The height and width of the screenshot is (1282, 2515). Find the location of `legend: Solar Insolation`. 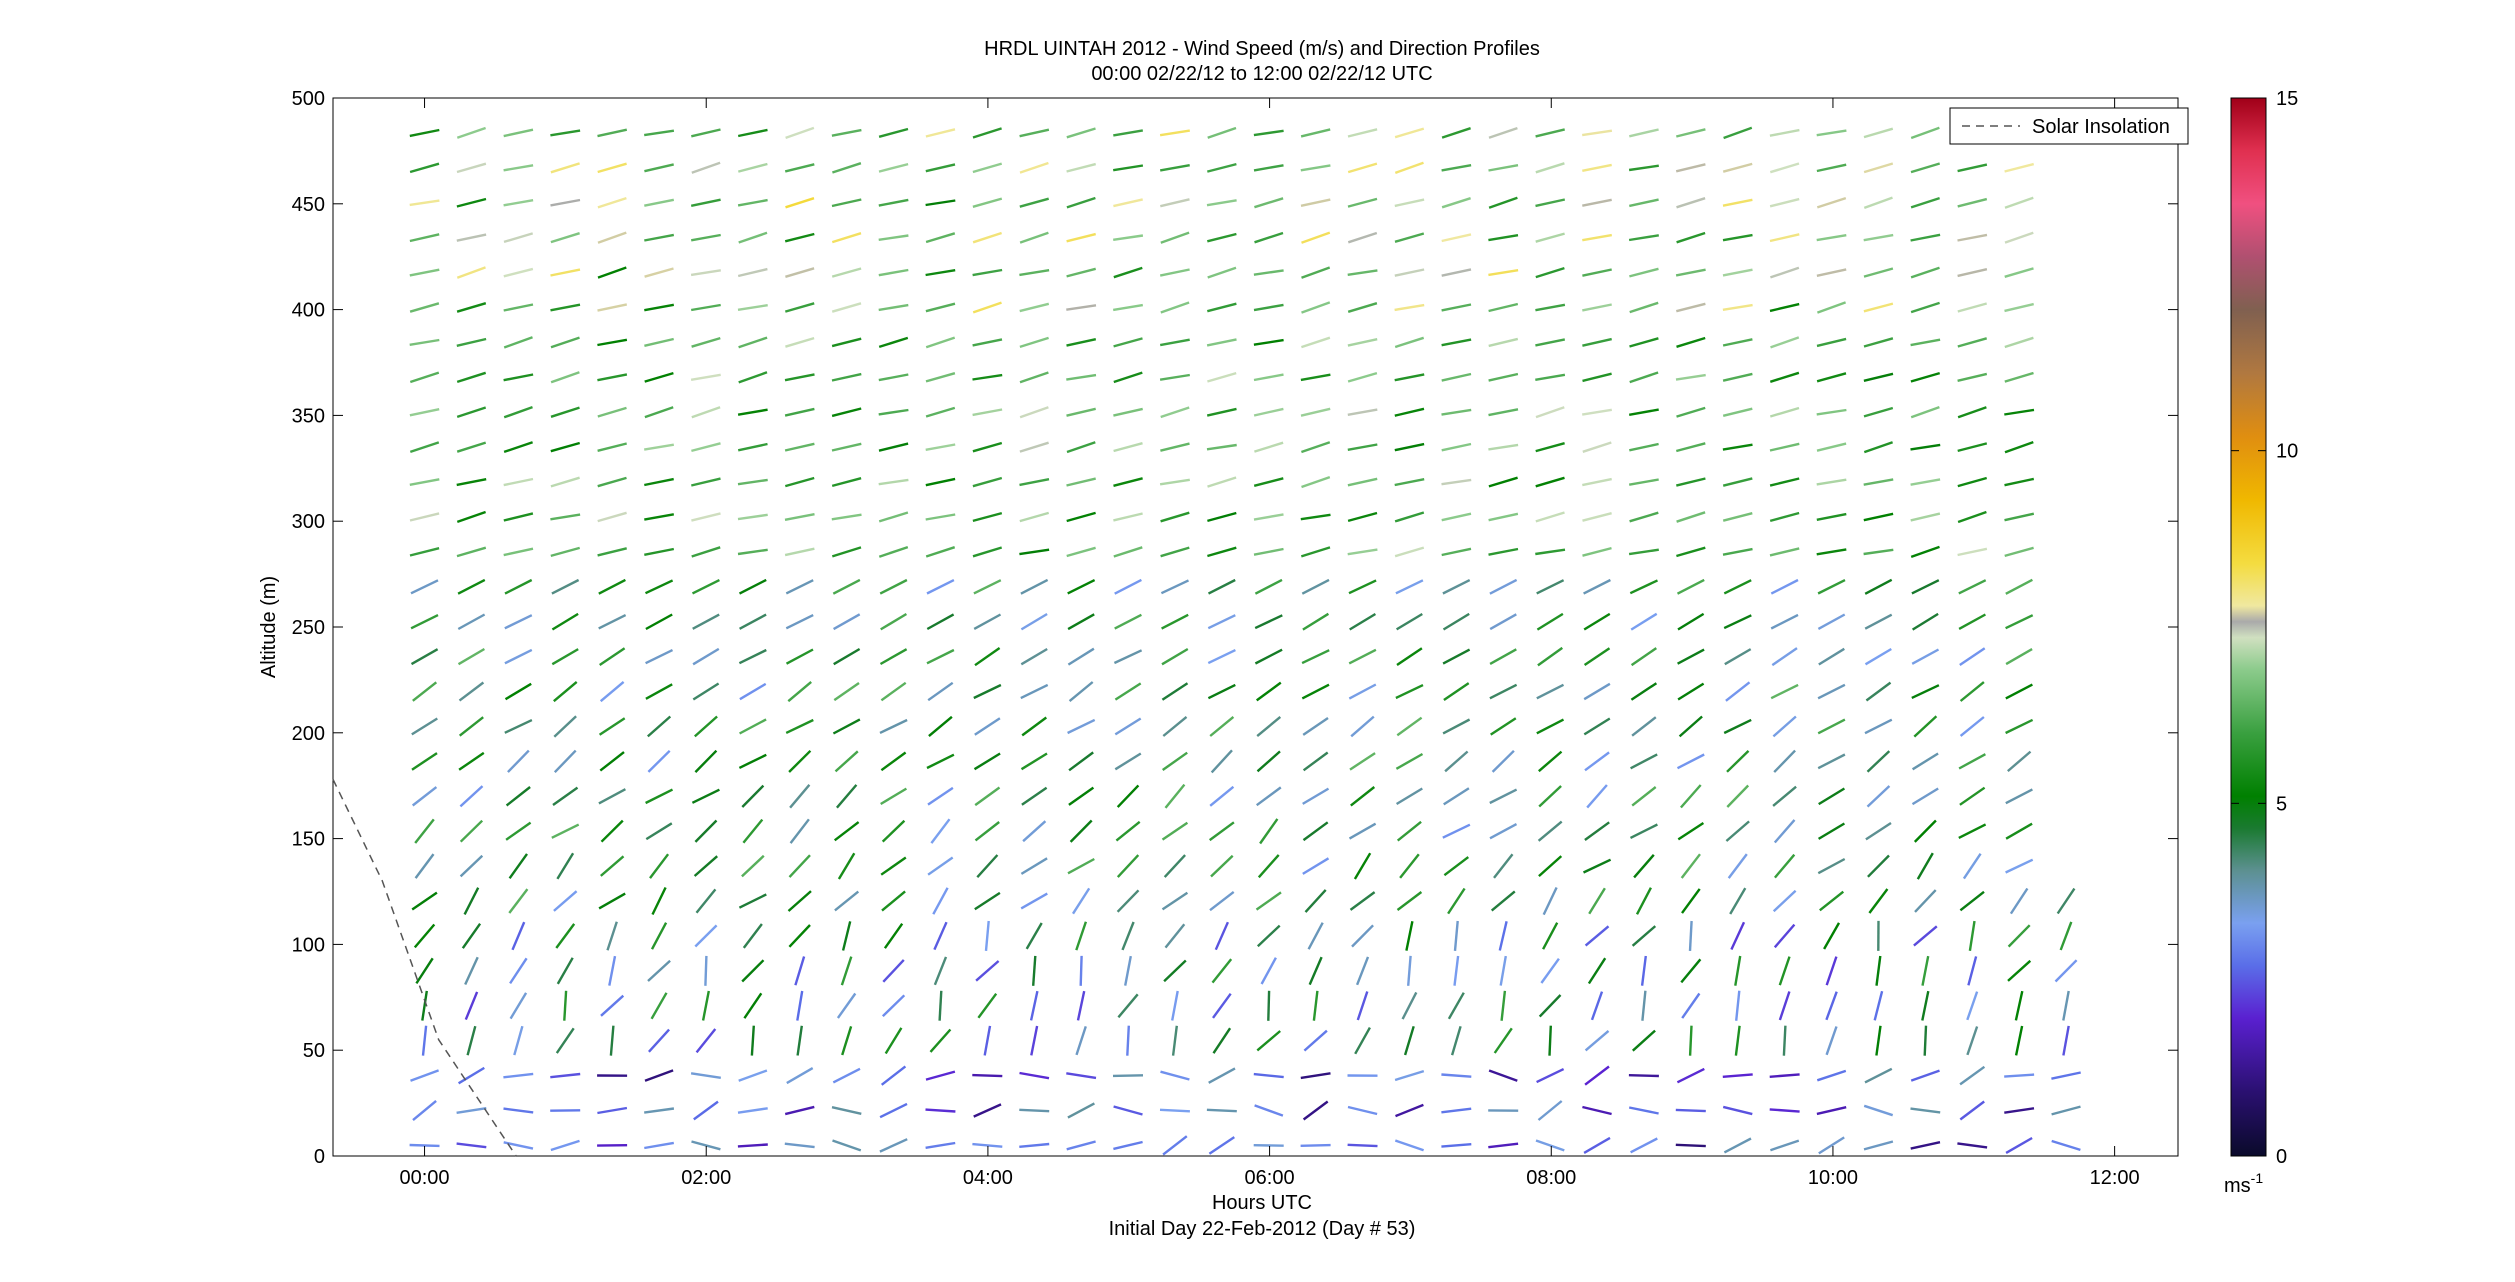

legend: Solar Insolation is located at coordinates (2069, 126).